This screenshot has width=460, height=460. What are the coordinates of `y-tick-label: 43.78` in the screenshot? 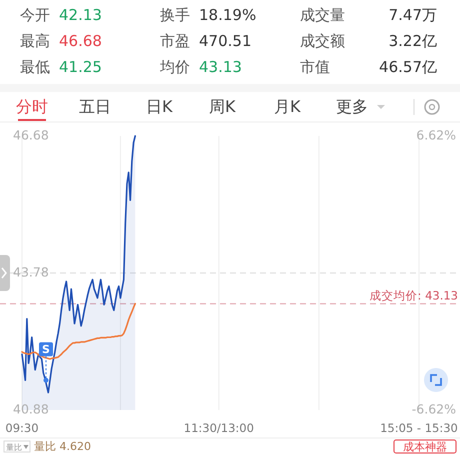 It's located at (31, 272).